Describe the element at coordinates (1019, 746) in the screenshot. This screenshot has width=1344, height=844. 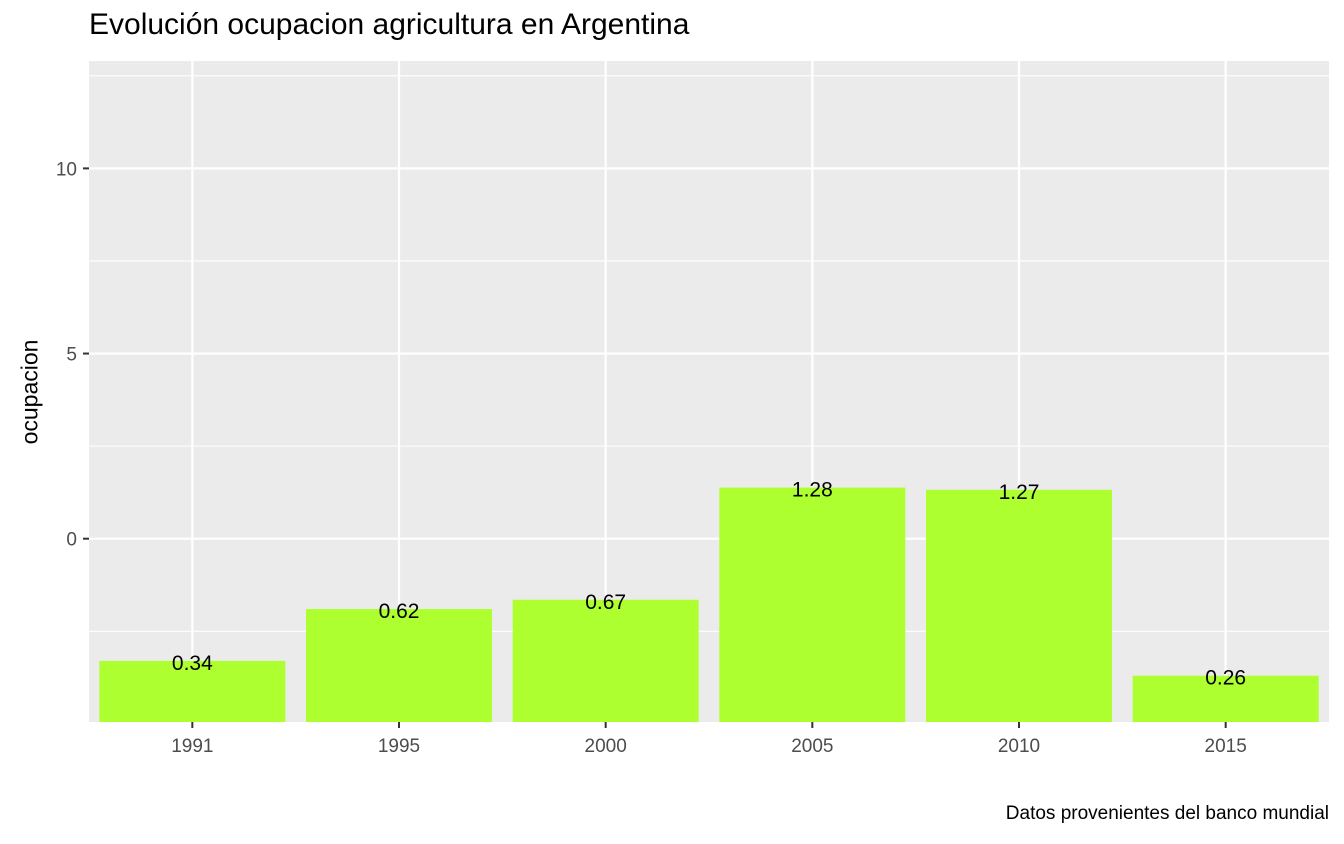
I see `x-tick-label: 2010` at that location.